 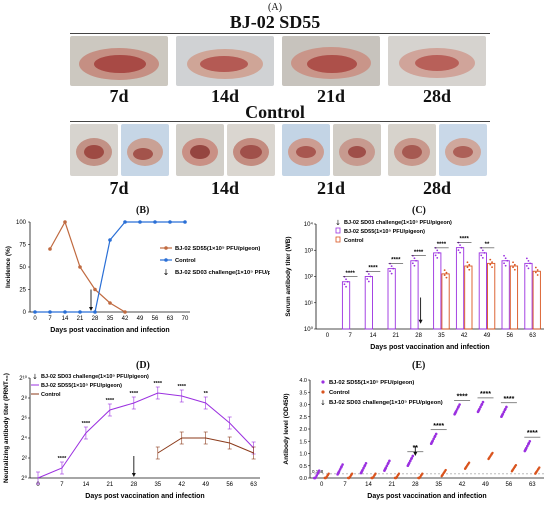 I want to click on y-tick-label: 2⁸, so click(x=24, y=398).